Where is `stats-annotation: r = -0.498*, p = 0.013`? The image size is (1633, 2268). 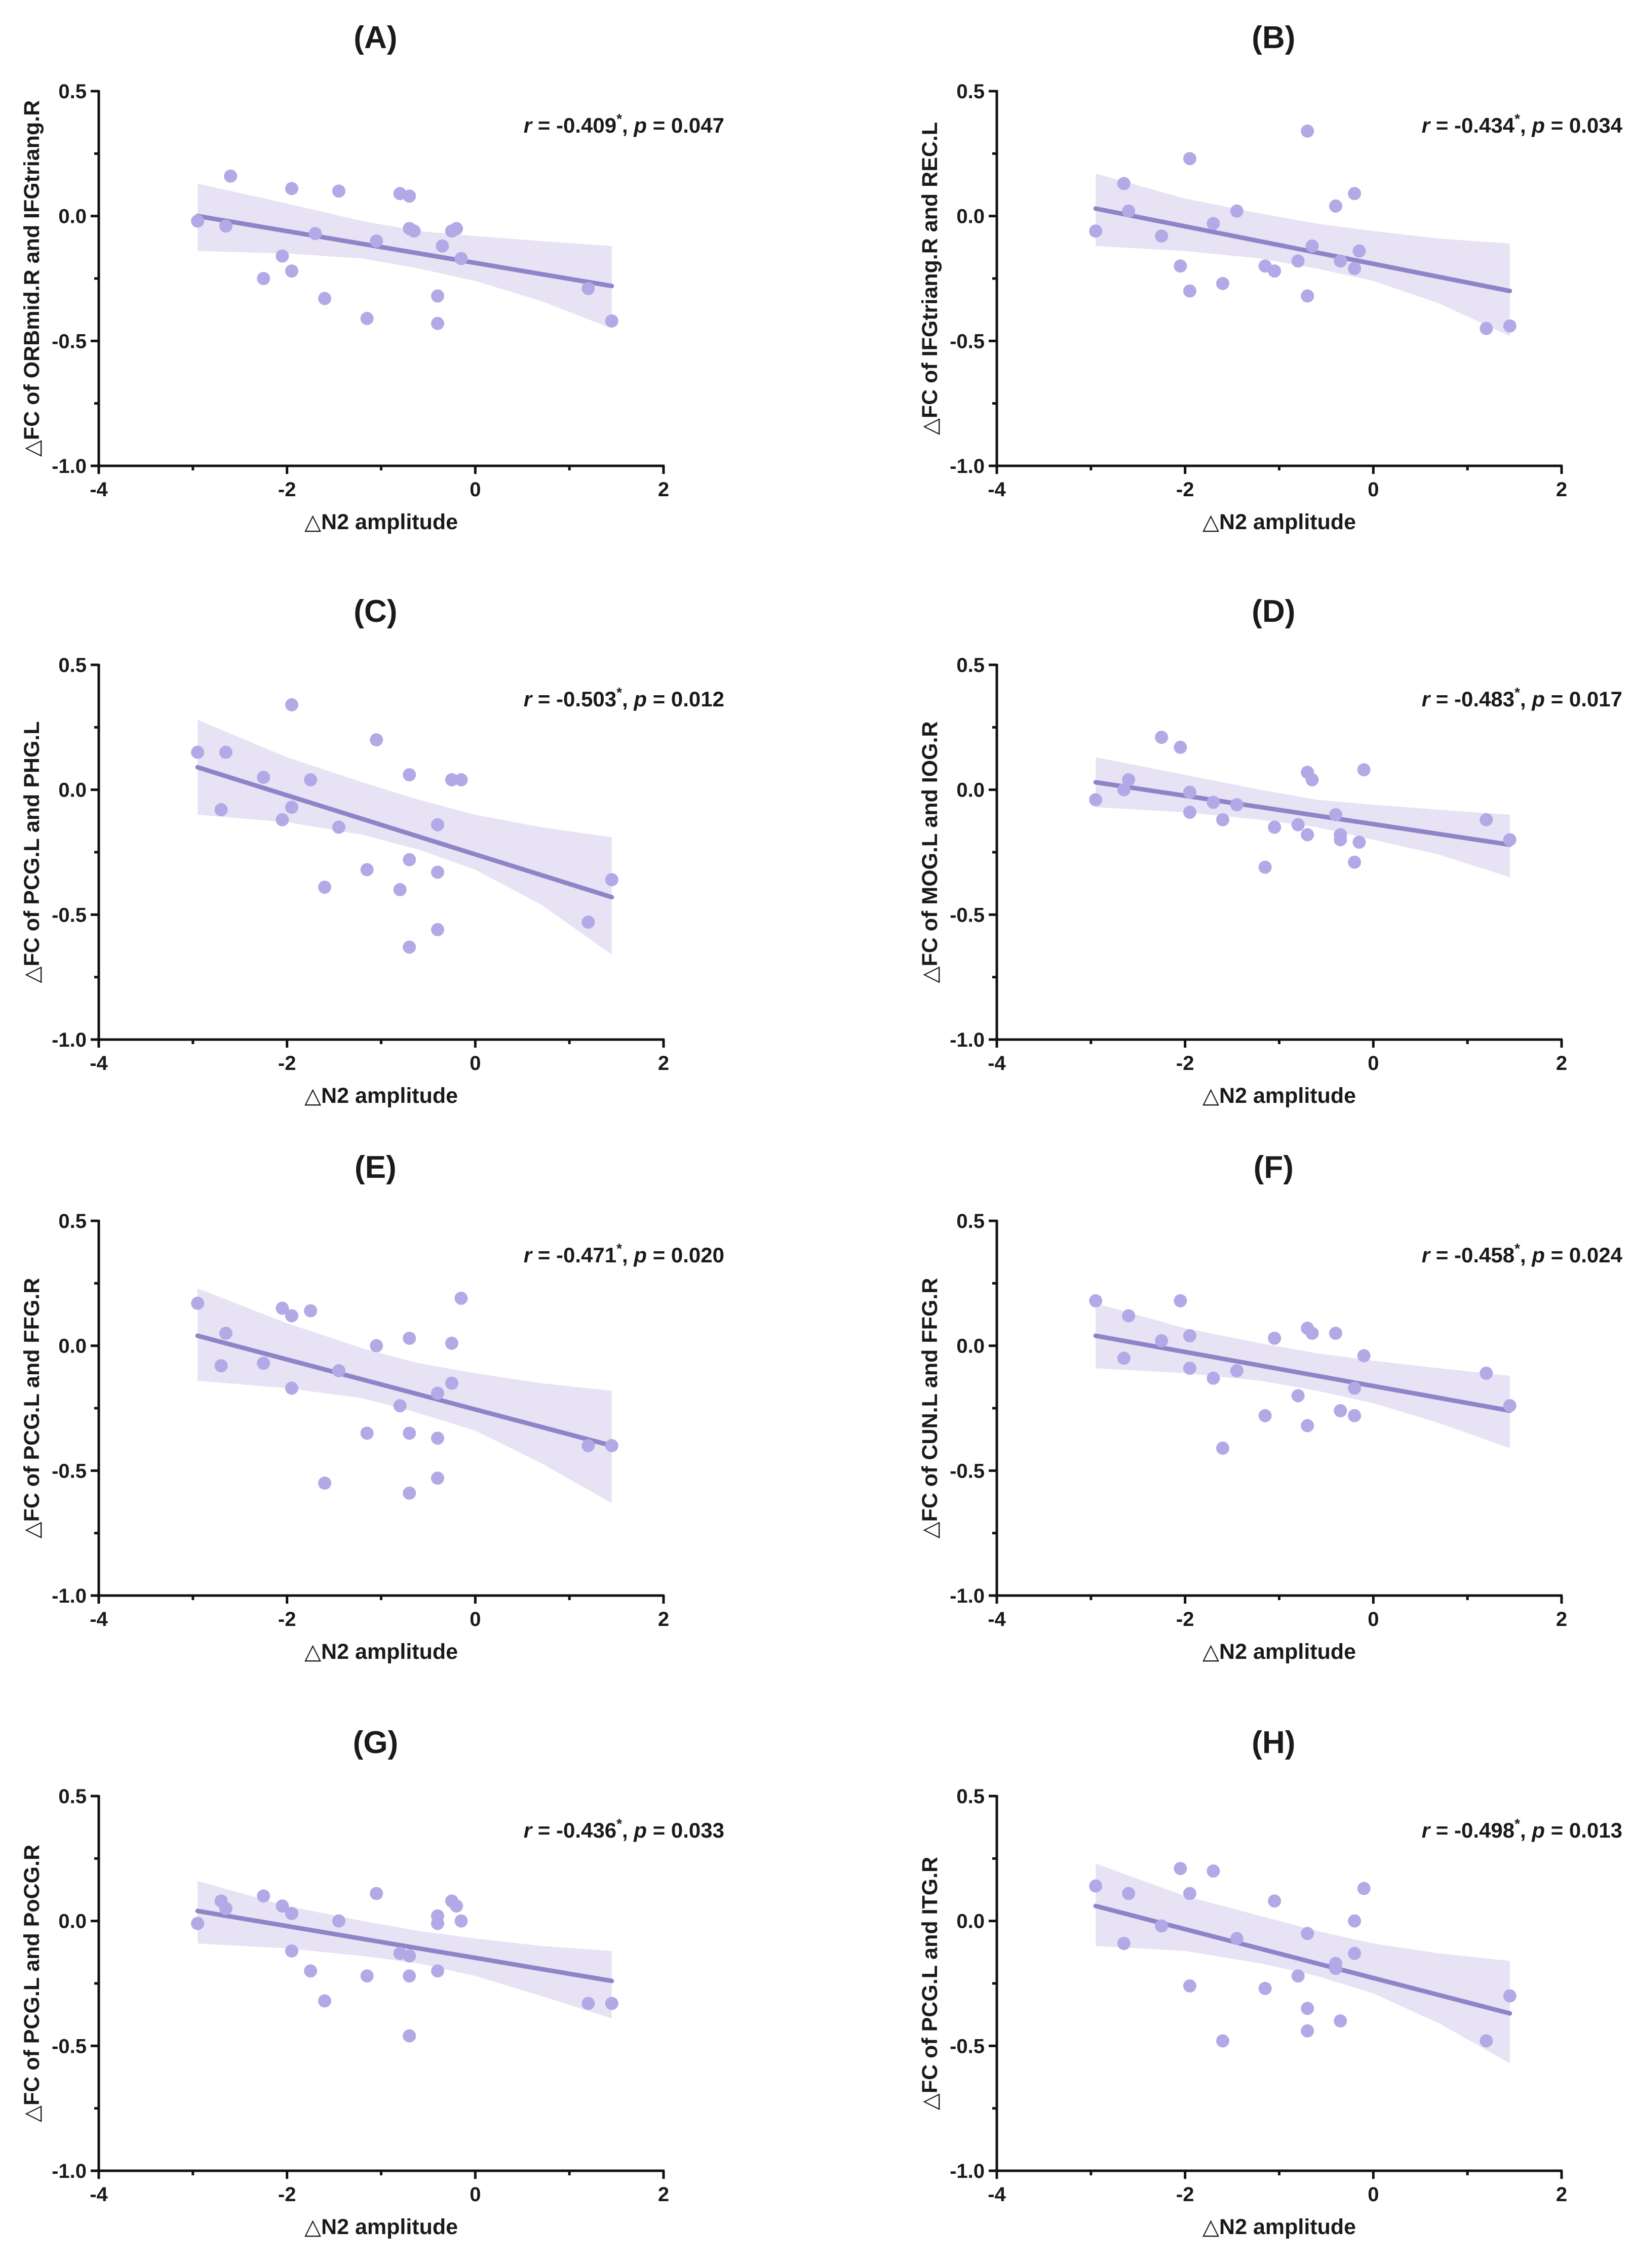
stats-annotation: r = -0.498*, p = 0.013 is located at coordinates (1522, 1829).